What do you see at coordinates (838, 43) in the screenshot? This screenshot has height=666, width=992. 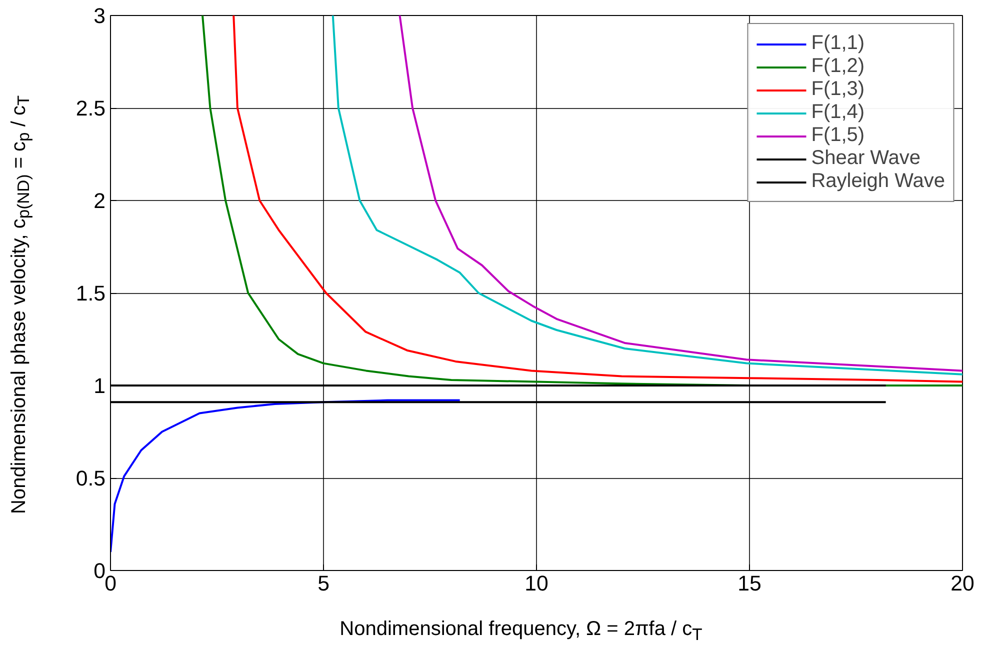 I see `legend-label: F(1,1)` at bounding box center [838, 43].